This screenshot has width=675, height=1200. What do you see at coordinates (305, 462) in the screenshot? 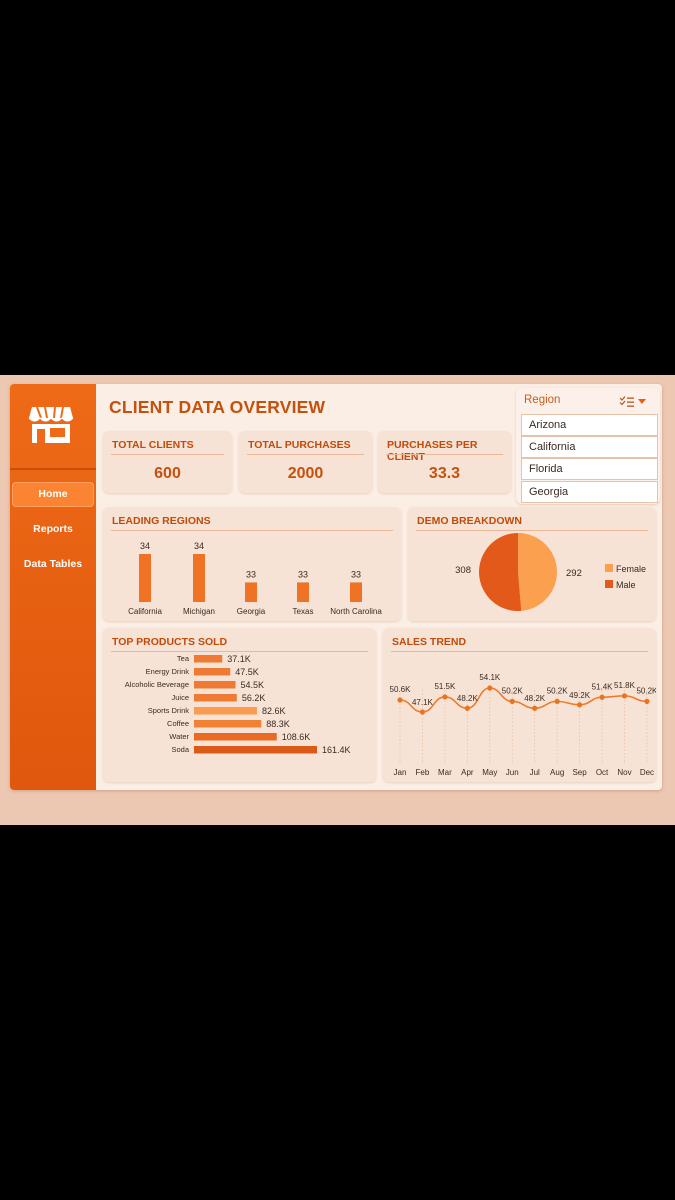
I see `kpi-total-purchases: TOTAL PURCHASES 2000` at bounding box center [305, 462].